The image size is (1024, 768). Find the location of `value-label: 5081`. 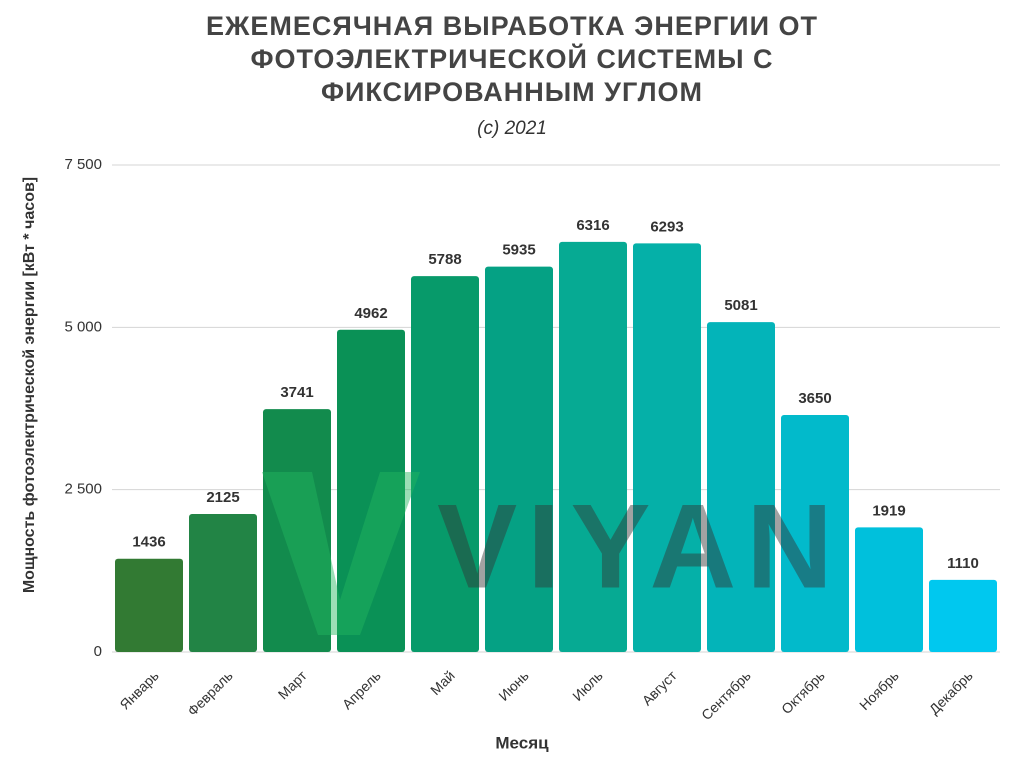

value-label: 5081 is located at coordinates (740, 305).